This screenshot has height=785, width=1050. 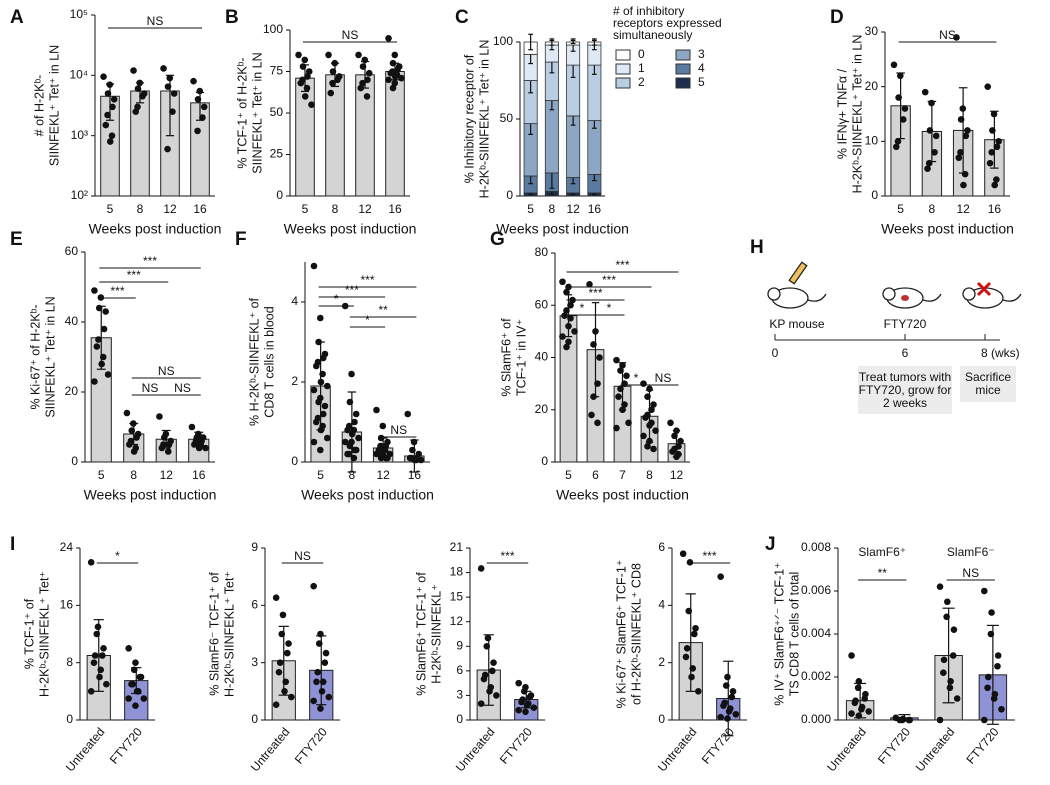 What do you see at coordinates (72, 321) in the screenshot?
I see `y-tick-label: 40` at bounding box center [72, 321].